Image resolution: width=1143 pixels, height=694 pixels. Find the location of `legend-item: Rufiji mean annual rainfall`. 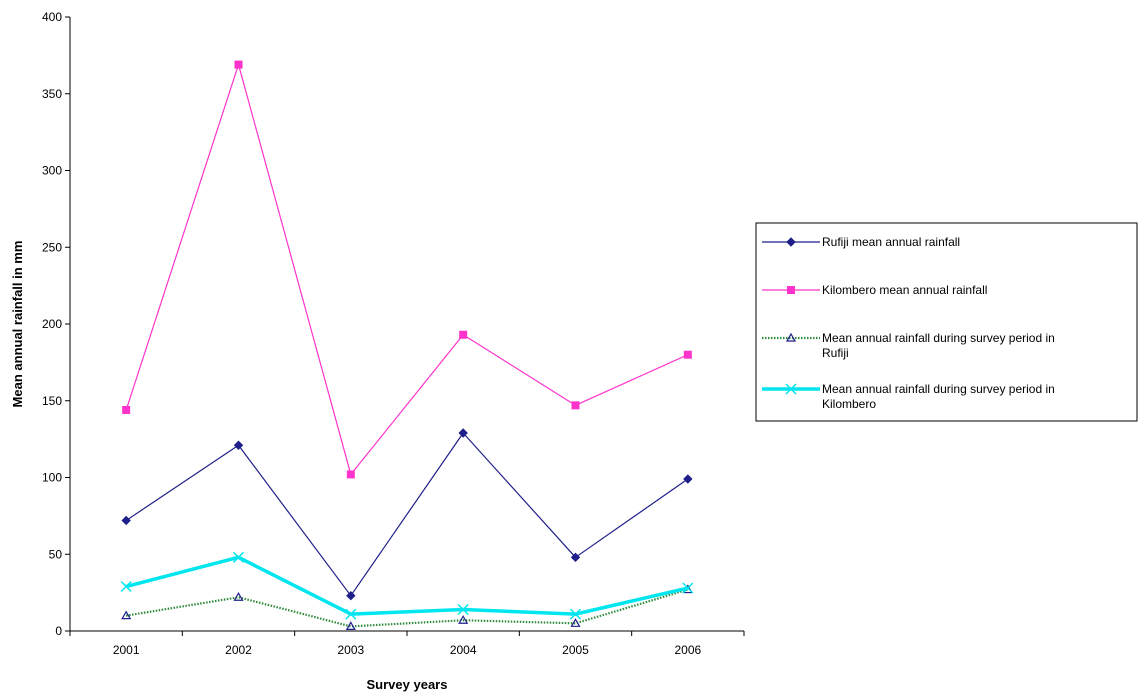

legend-item: Rufiji mean annual rainfall is located at coordinates (861, 242).